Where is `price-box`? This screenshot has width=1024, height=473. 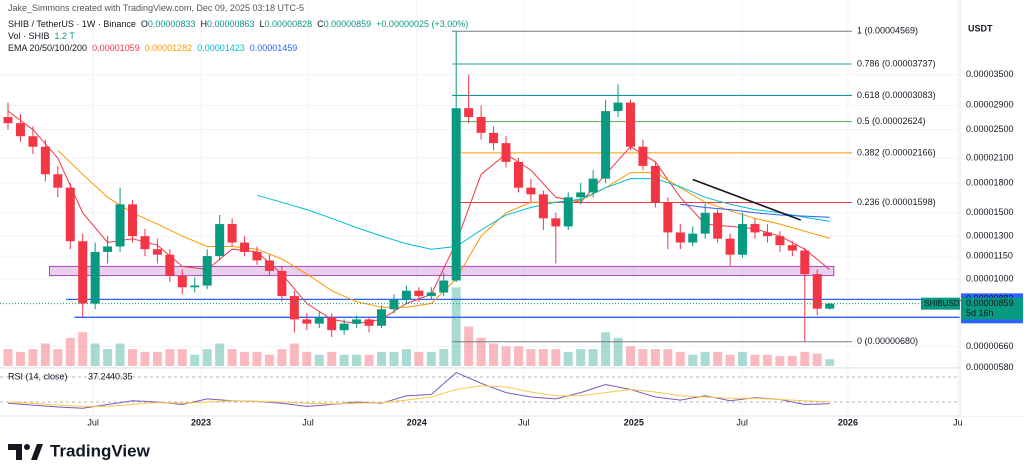
price-box is located at coordinates (992, 308).